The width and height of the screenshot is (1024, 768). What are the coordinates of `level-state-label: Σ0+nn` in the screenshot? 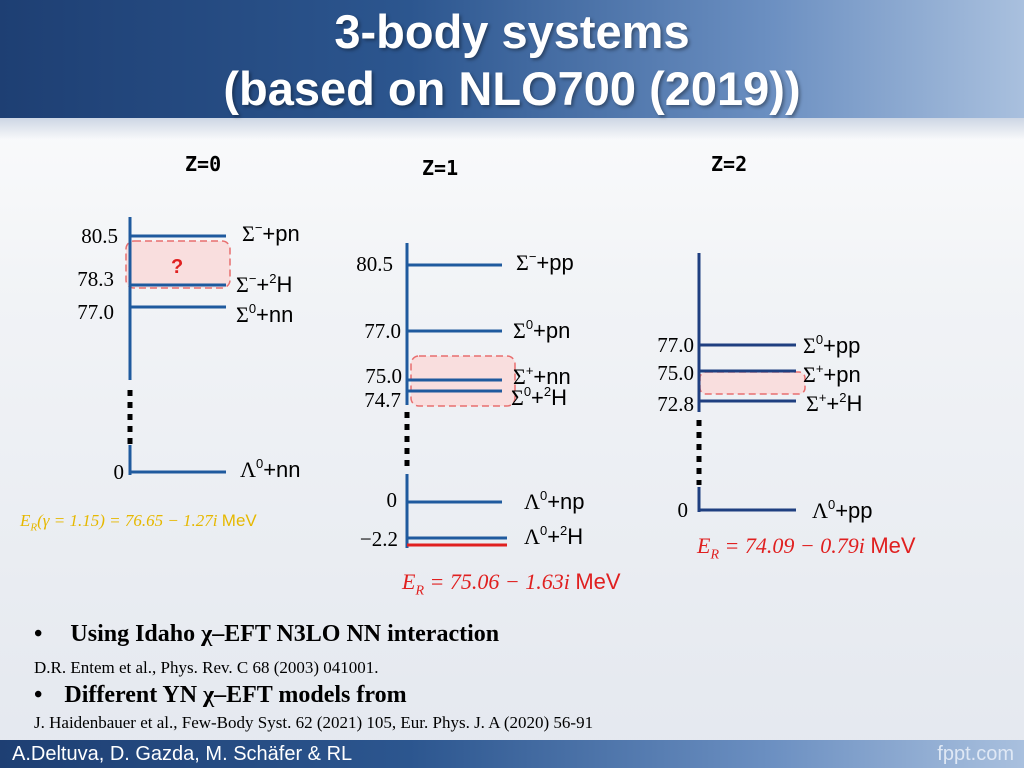 It's located at (264, 314).